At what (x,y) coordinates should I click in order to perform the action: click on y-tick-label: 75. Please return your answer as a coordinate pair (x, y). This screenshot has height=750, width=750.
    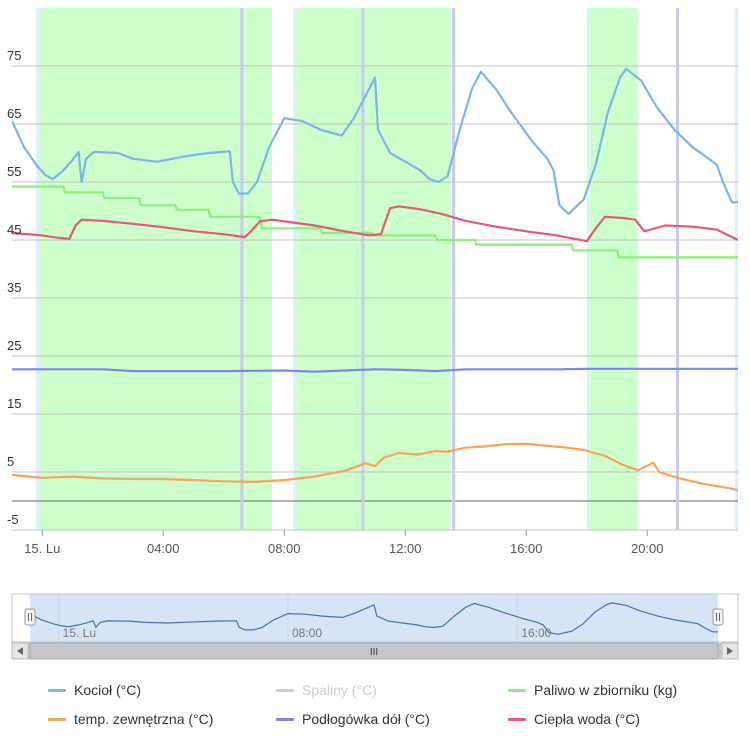
    Looking at the image, I should click on (14, 55).